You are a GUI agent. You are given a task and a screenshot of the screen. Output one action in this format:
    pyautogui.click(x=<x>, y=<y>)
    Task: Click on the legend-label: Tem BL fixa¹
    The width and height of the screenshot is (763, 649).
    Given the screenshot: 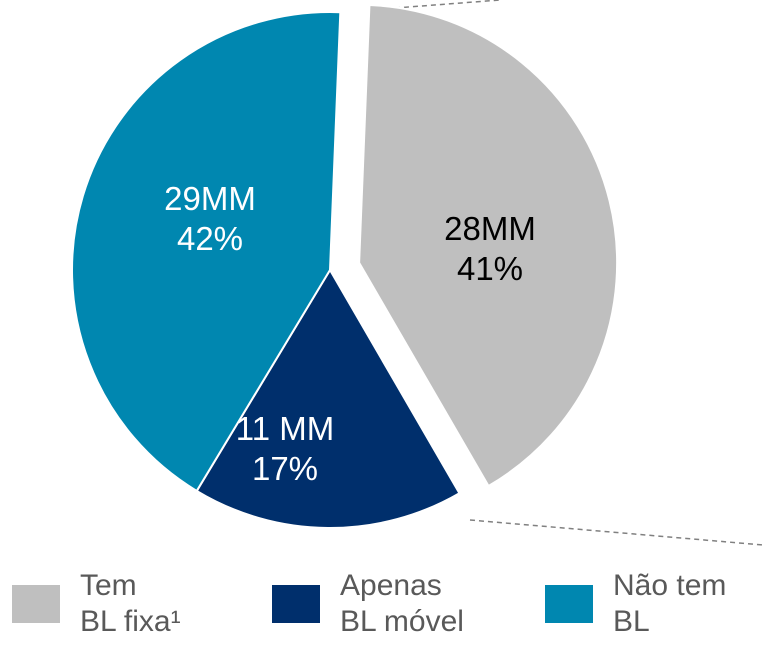 What is the action you would take?
    pyautogui.click(x=130, y=603)
    